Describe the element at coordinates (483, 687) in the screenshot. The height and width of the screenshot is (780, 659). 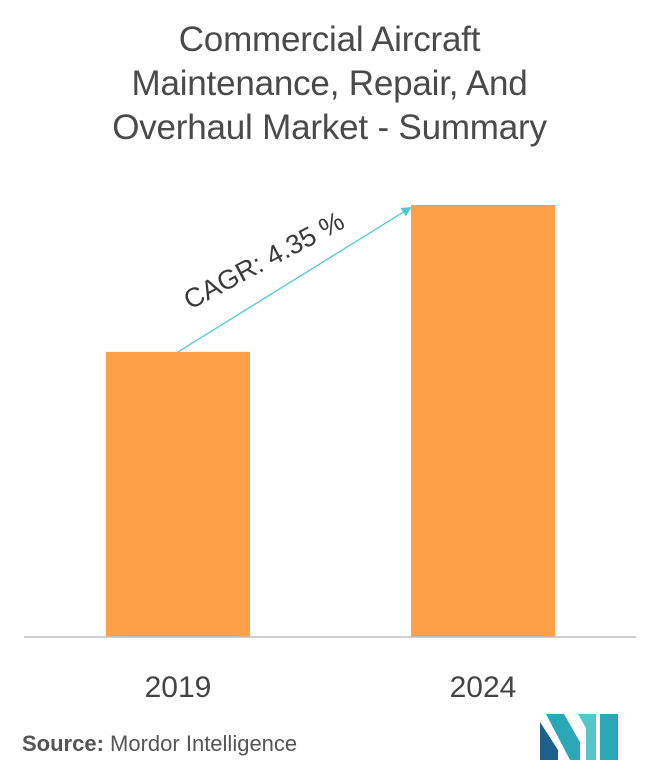
I see `x-tick-label-2024: 2024` at that location.